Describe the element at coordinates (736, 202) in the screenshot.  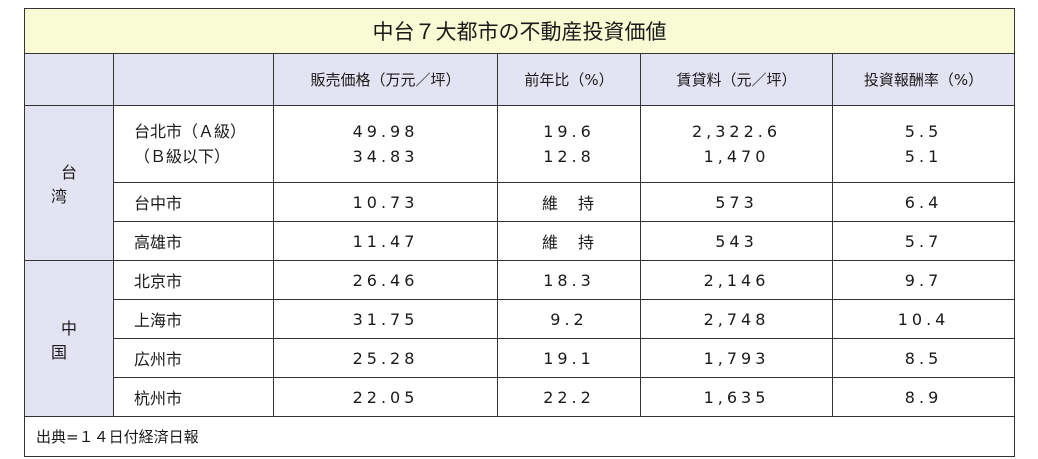
I see `rent-taichung: 573` at that location.